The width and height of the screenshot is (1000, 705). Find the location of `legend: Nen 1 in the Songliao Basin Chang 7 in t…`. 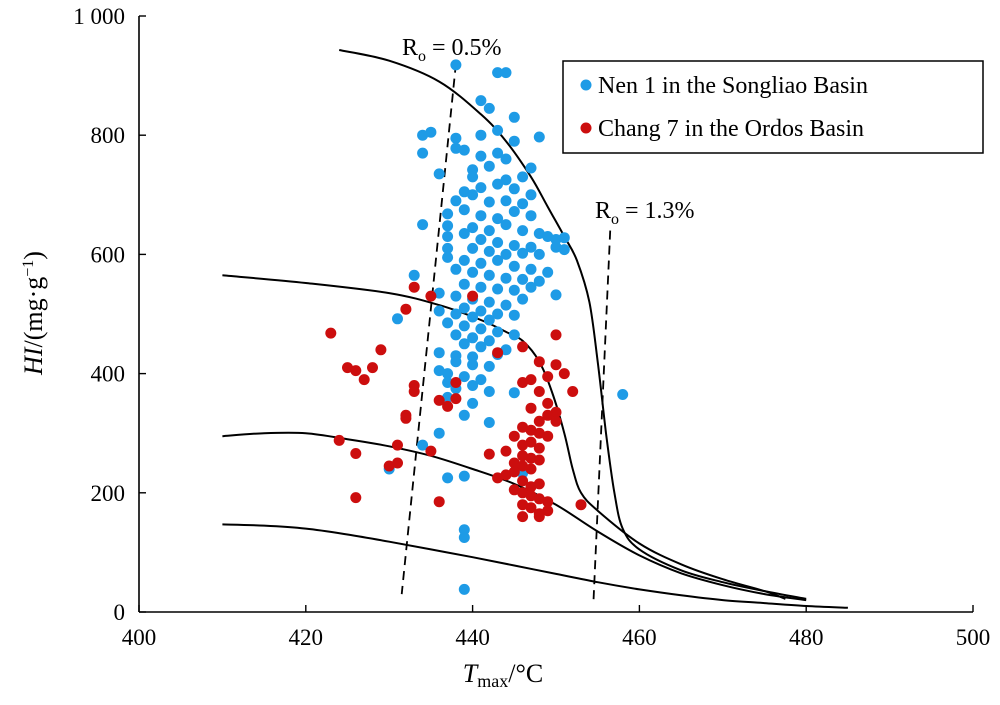

legend: Nen 1 in the Songliao Basin Chang 7 in t… is located at coordinates (773, 107).